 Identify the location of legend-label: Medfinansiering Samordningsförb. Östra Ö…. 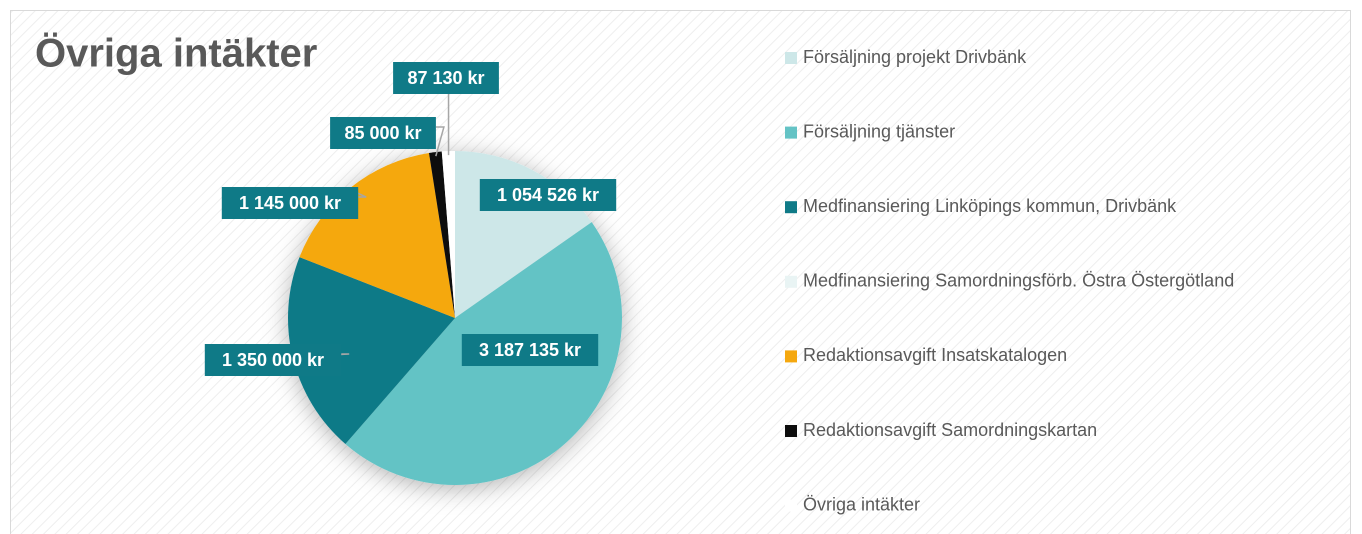
(1018, 281).